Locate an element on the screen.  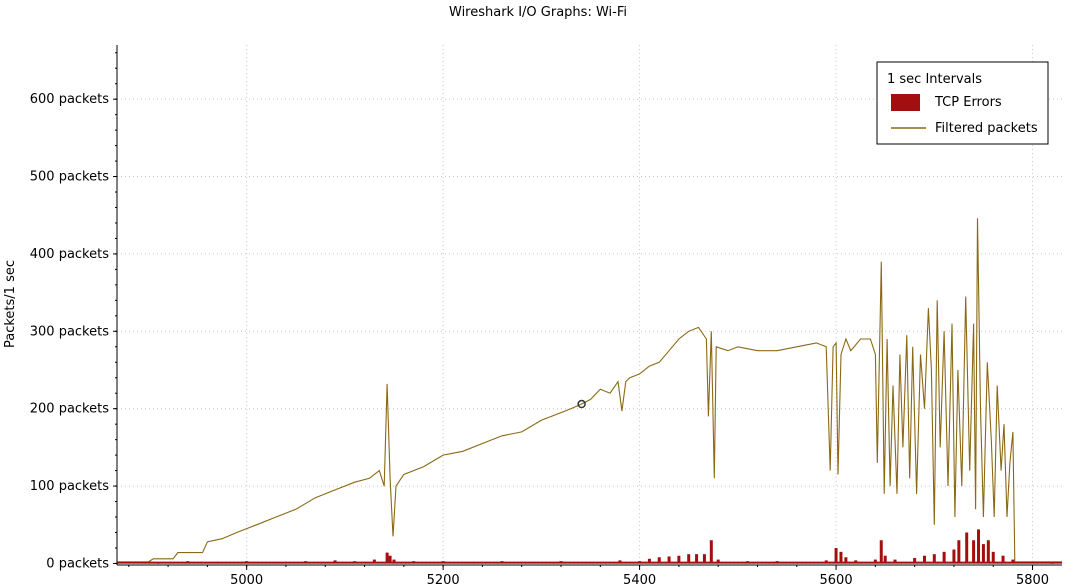
x-tick-label: 5000 is located at coordinates (246, 580).